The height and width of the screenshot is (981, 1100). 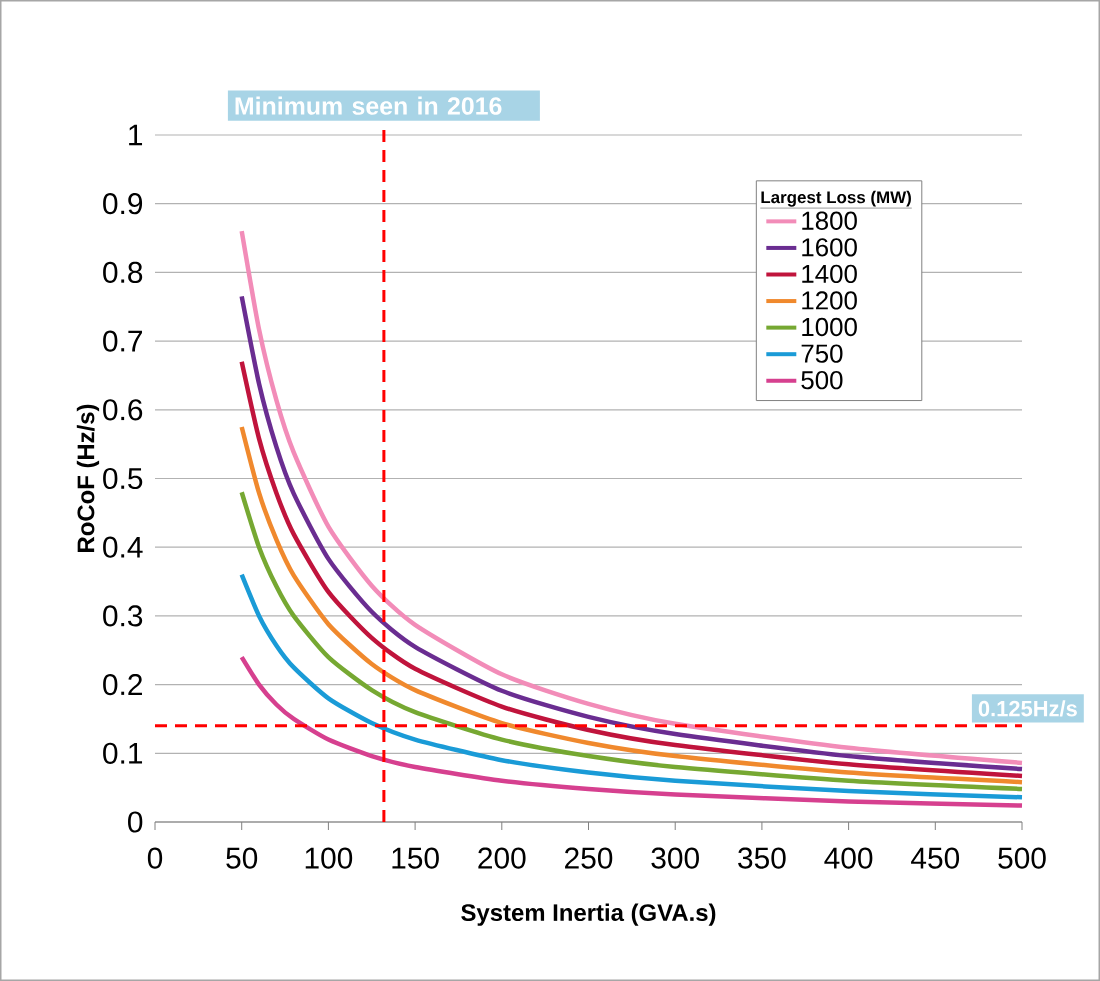 What do you see at coordinates (415, 858) in the screenshot?
I see `x-tick-label: 150` at bounding box center [415, 858].